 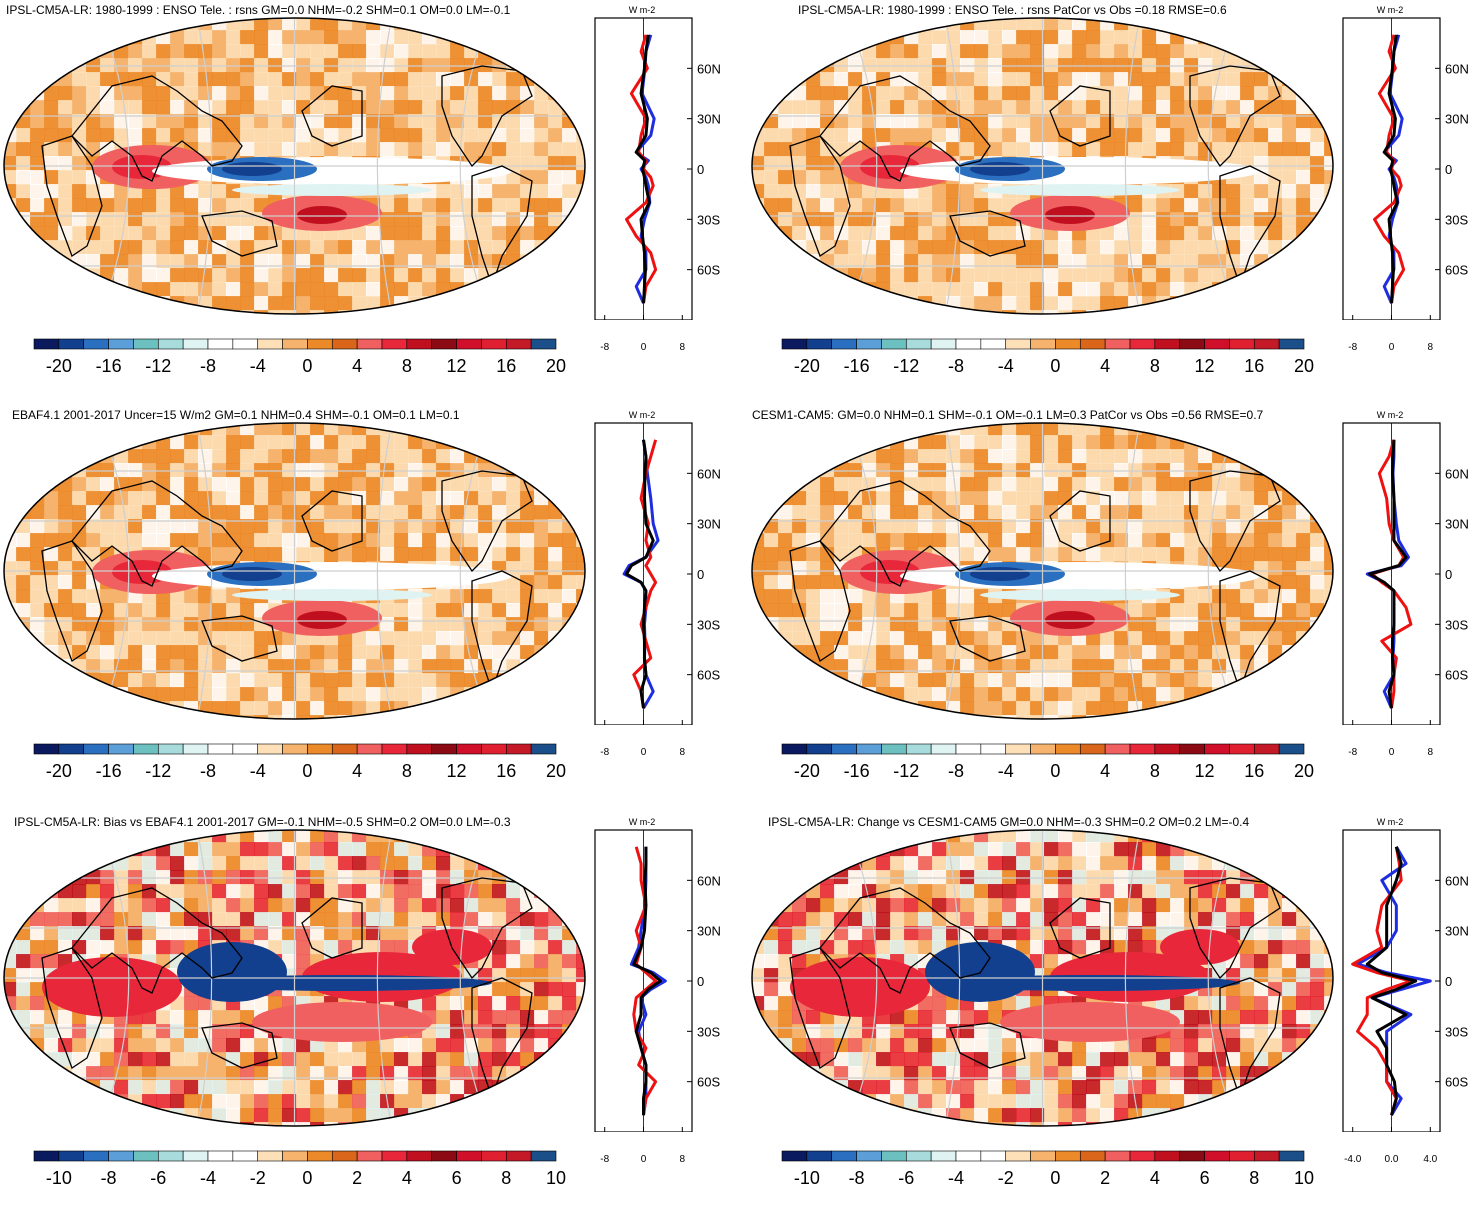 What do you see at coordinates (1254, 771) in the screenshot?
I see `colorbar-label: 16` at bounding box center [1254, 771].